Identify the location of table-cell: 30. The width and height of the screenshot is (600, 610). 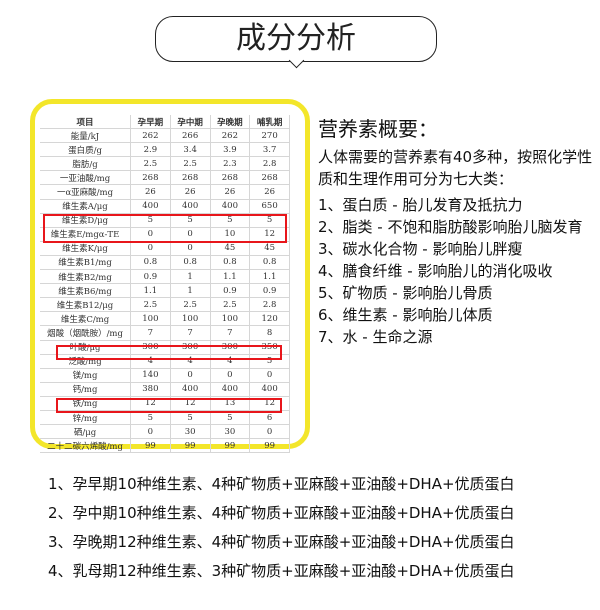
(190, 432).